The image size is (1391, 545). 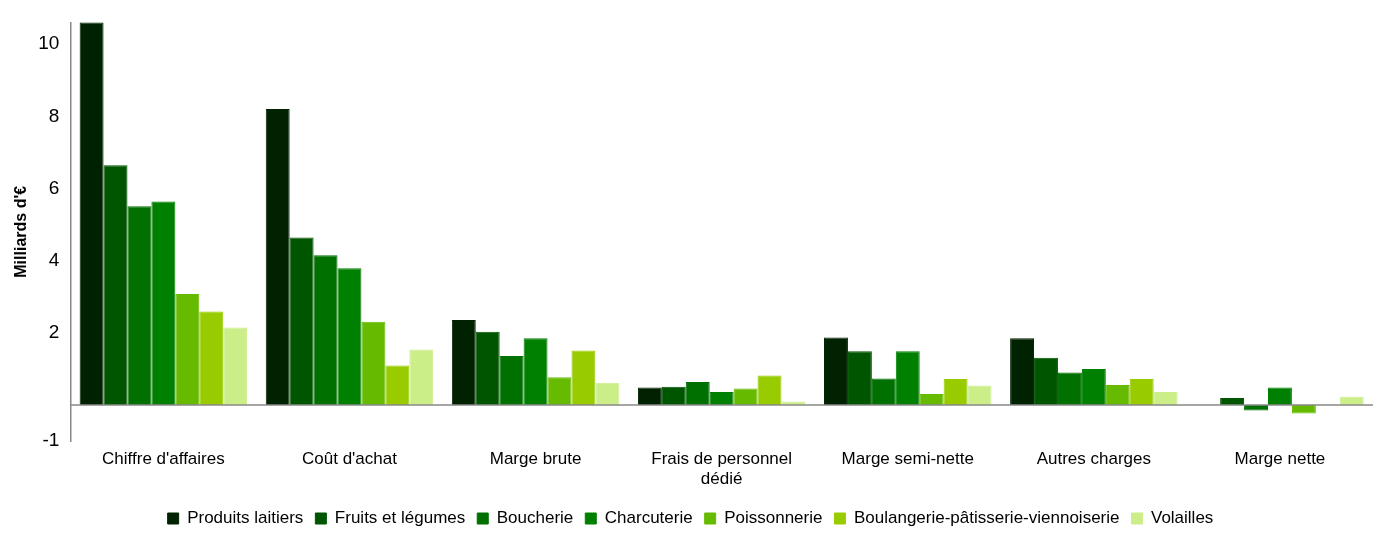 I want to click on x-tick-label: Marge nette, so click(x=1280, y=459).